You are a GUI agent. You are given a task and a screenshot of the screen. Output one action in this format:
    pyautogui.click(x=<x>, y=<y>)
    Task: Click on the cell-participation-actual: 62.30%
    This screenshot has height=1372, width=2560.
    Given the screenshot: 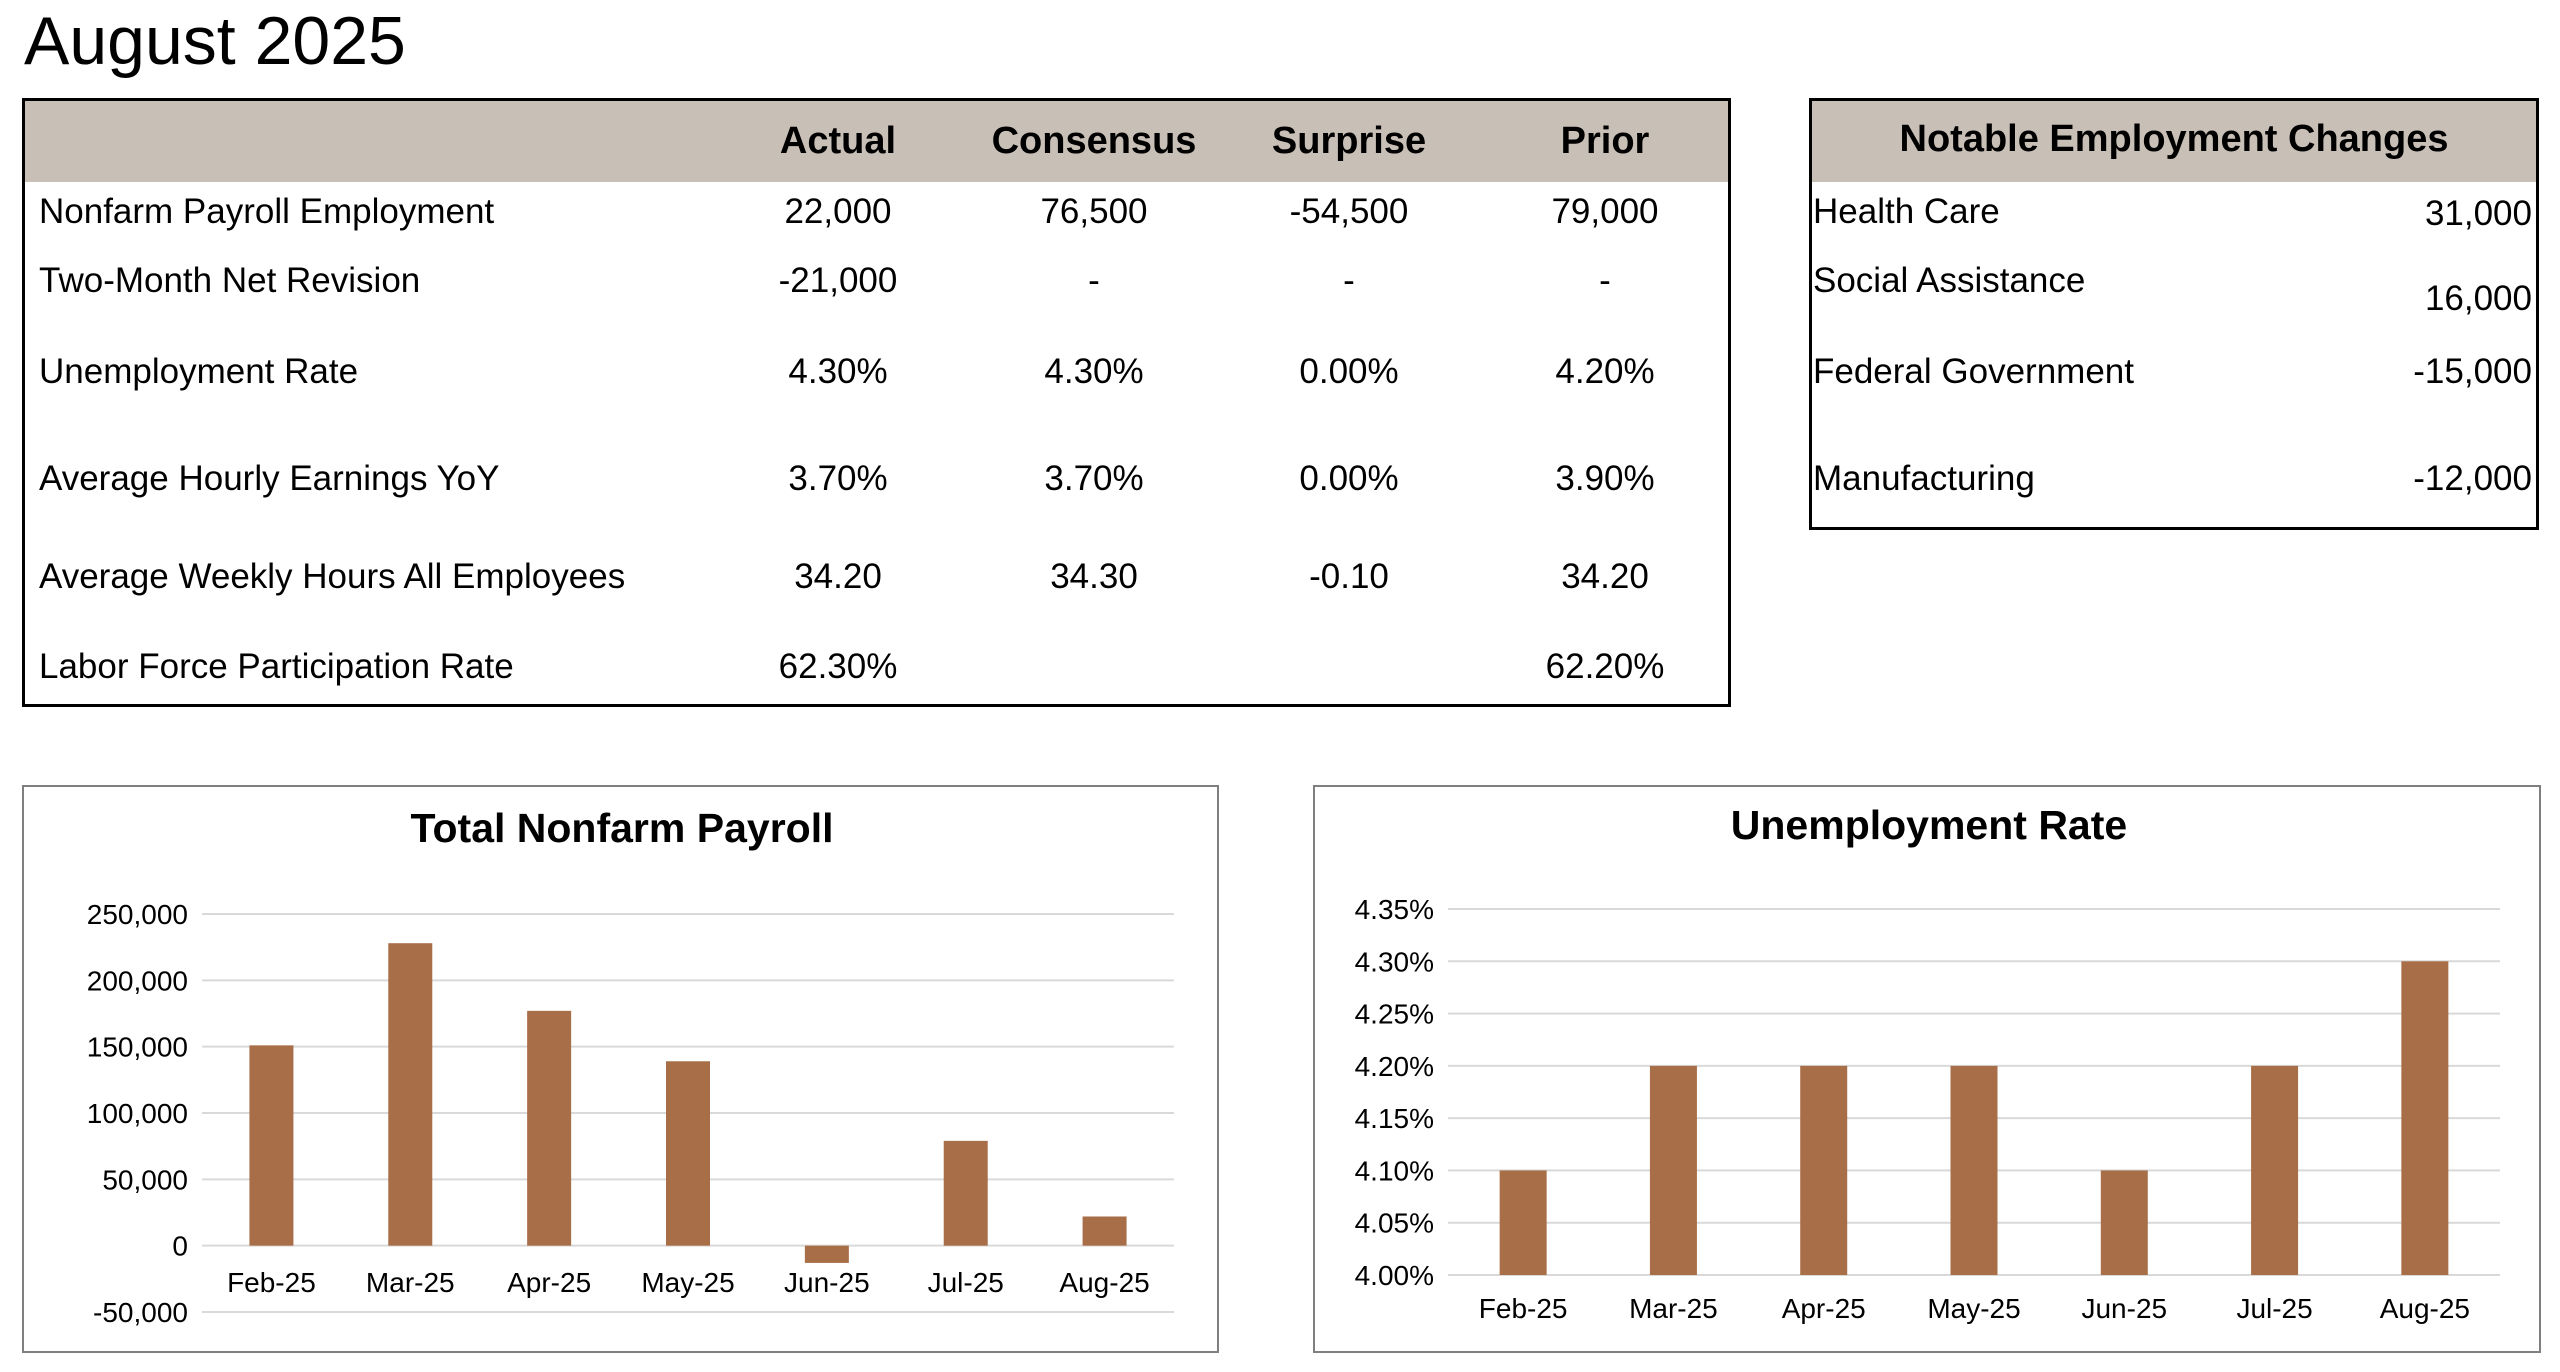 What is the action you would take?
    pyautogui.click(x=838, y=666)
    